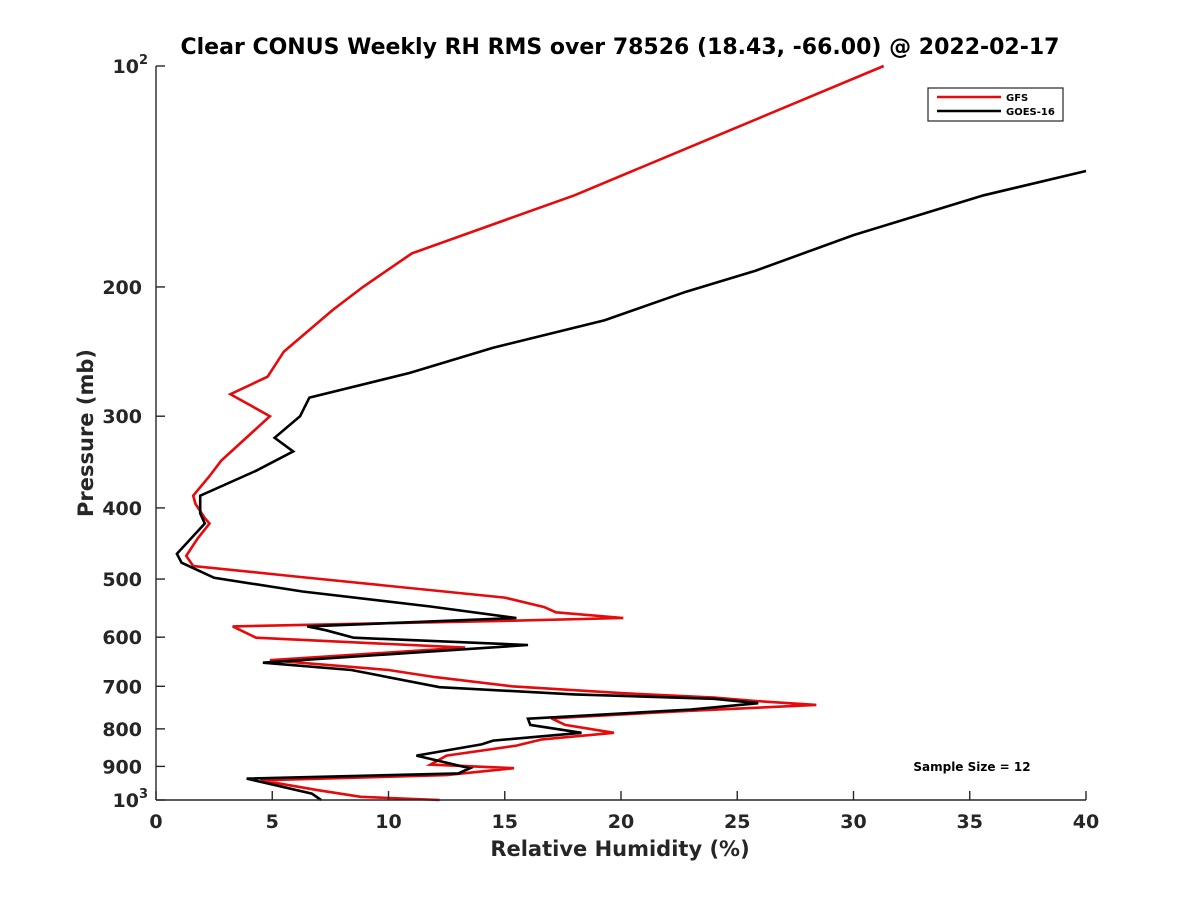 The height and width of the screenshot is (900, 1200). What do you see at coordinates (388, 822) in the screenshot?
I see `x-tick-label: 10` at bounding box center [388, 822].